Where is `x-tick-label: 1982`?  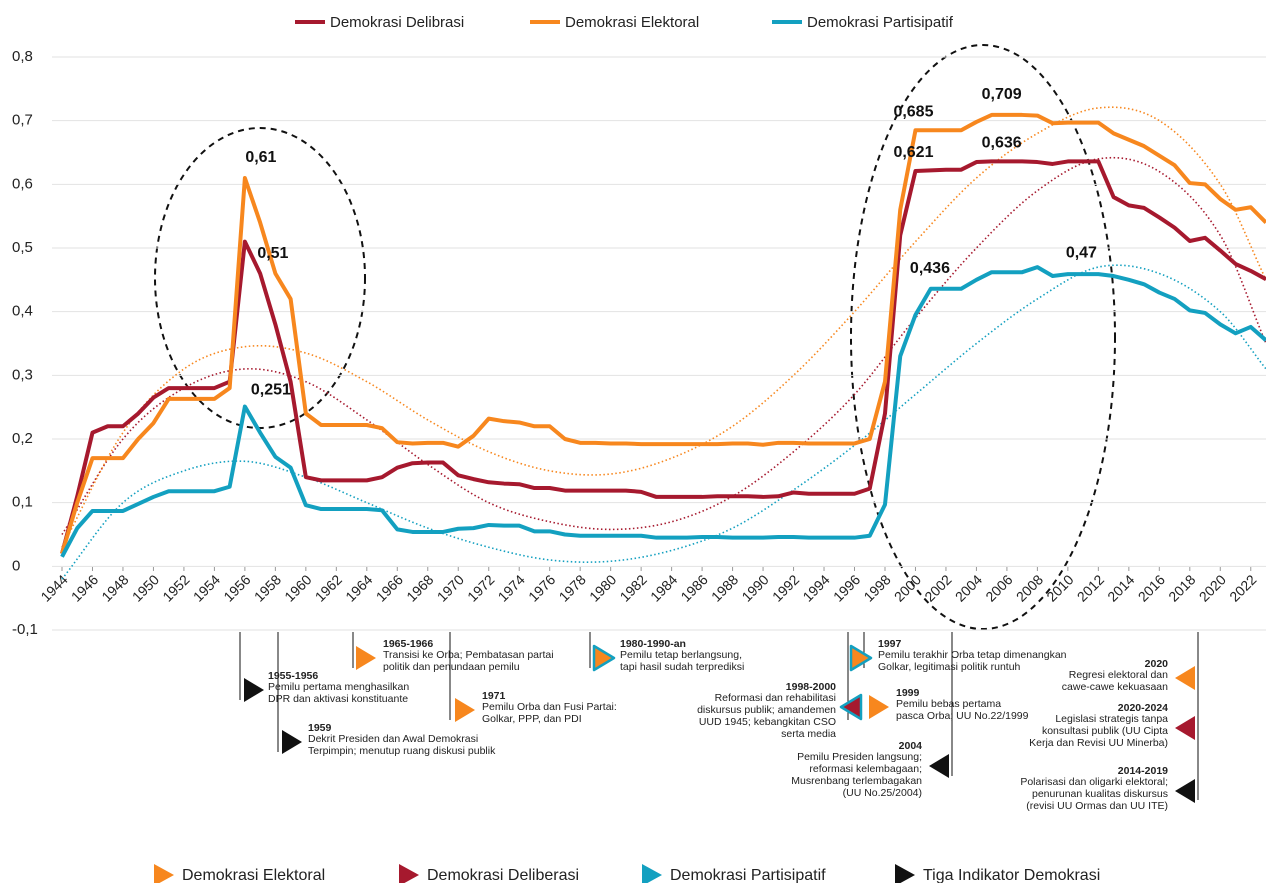 x-tick-label: 1982 is located at coordinates (633, 587).